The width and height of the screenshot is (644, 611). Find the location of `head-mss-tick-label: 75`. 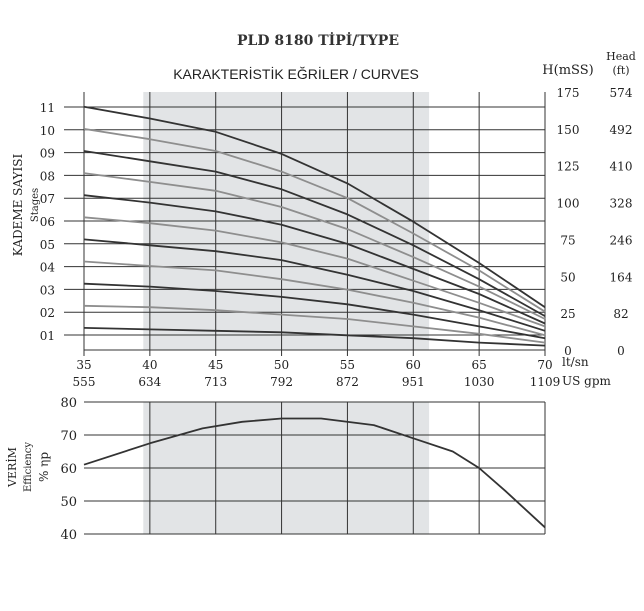

head-mss-tick-label: 75 is located at coordinates (567, 240).